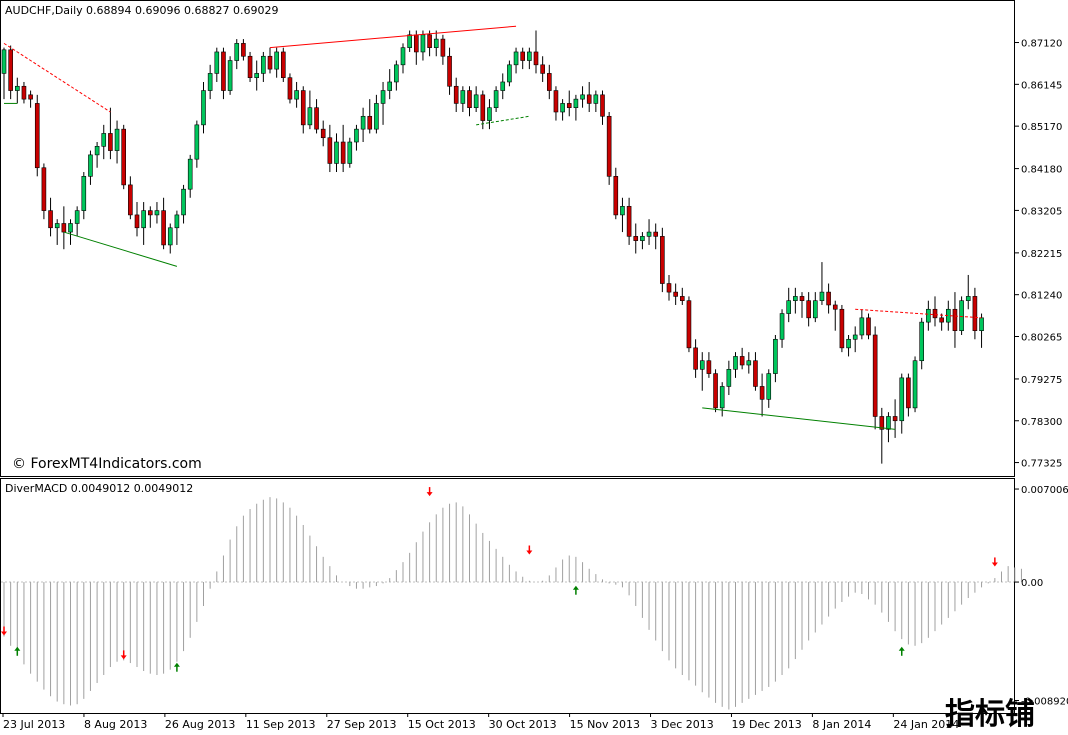 The height and width of the screenshot is (735, 1068). I want to click on date-tick-label: 8 Jan 2014, so click(841, 724).